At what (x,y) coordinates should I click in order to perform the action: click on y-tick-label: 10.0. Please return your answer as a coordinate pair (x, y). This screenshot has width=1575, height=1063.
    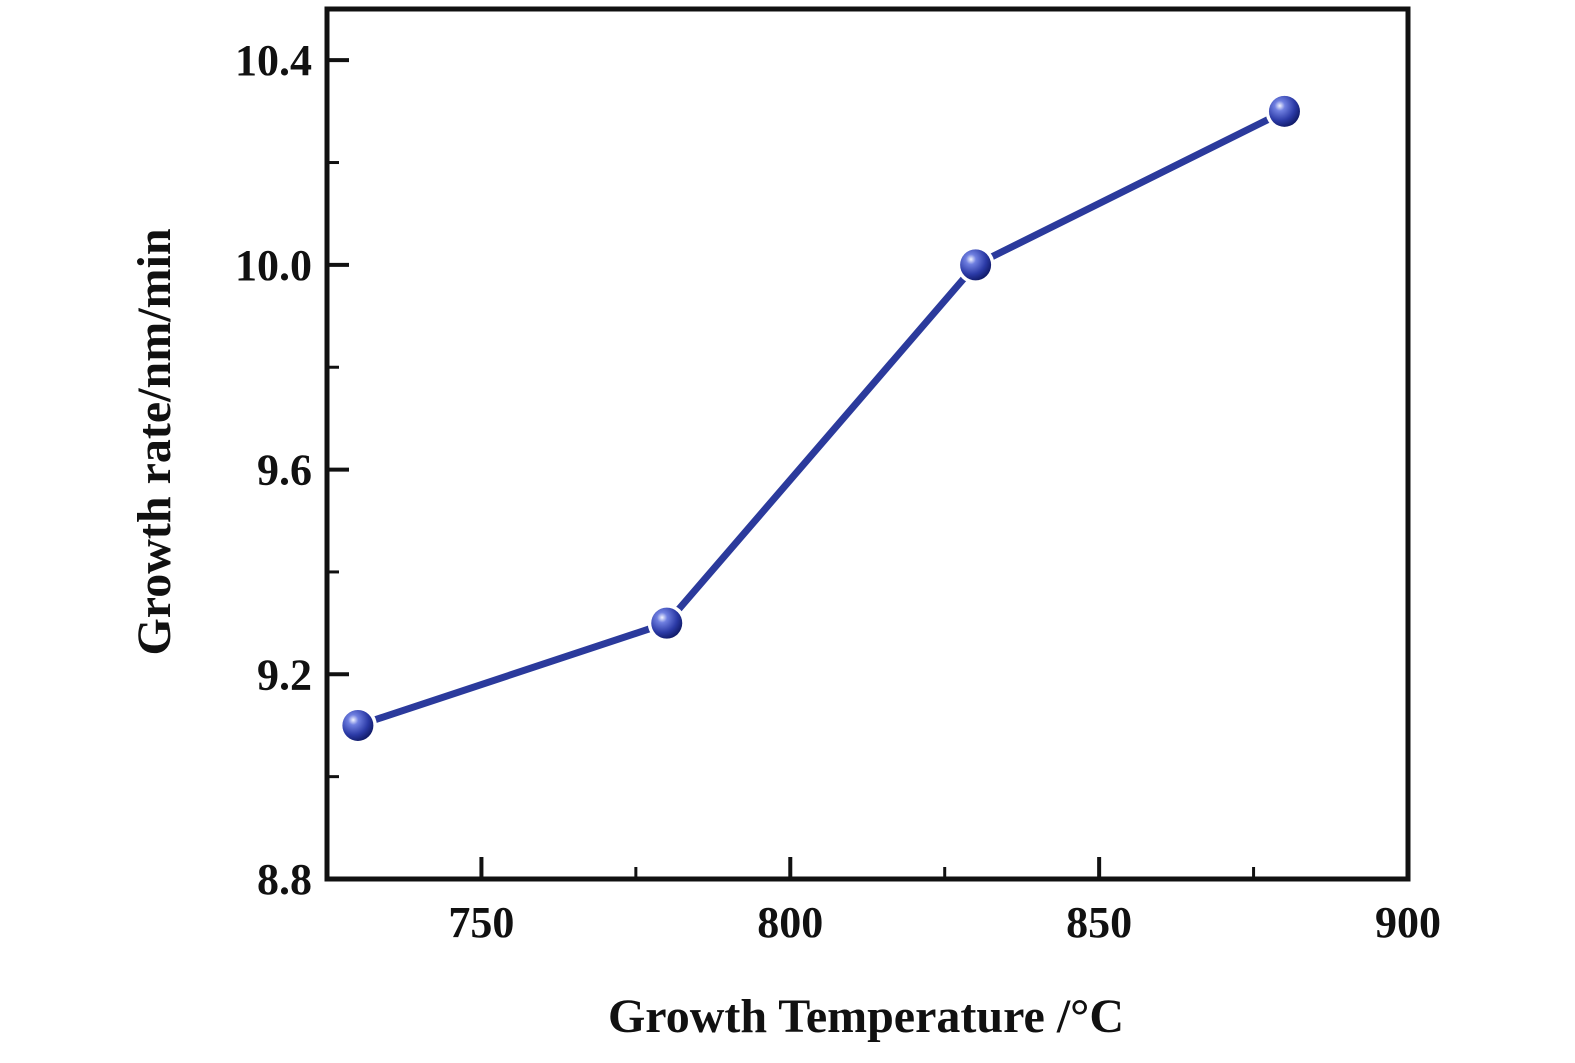
    Looking at the image, I should click on (273, 265).